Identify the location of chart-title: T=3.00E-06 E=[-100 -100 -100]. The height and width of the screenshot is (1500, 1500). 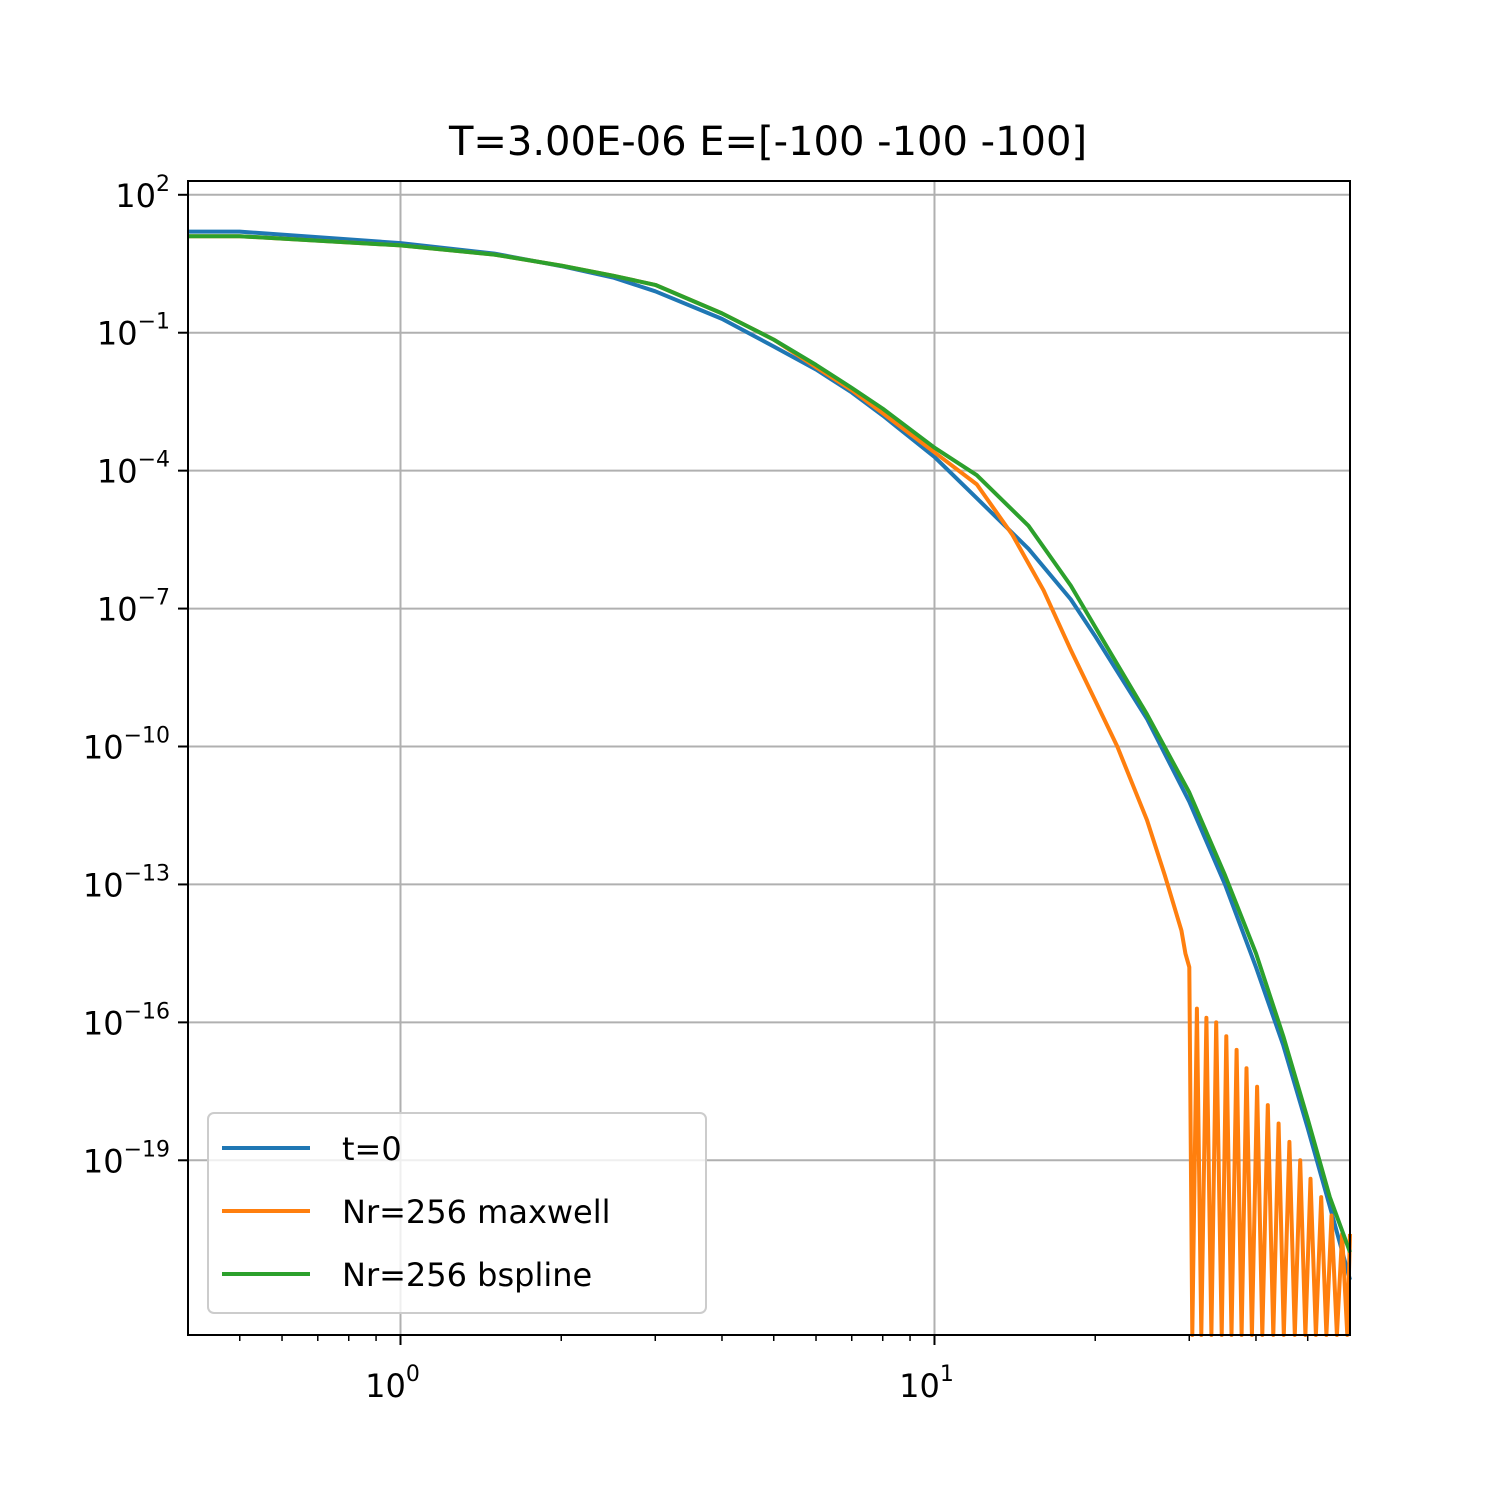
(767, 142).